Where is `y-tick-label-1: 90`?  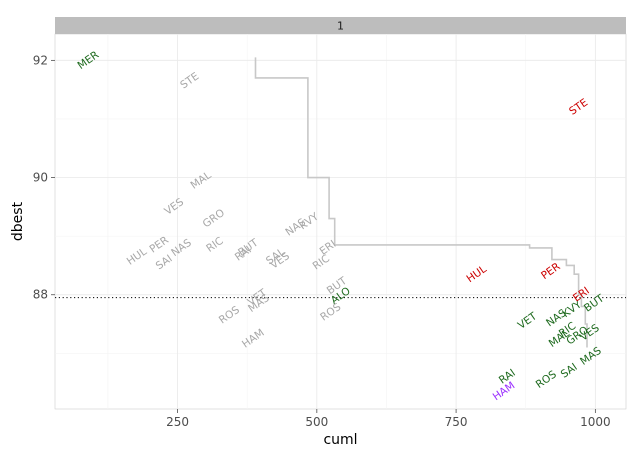 y-tick-label-1: 90 is located at coordinates (40, 178).